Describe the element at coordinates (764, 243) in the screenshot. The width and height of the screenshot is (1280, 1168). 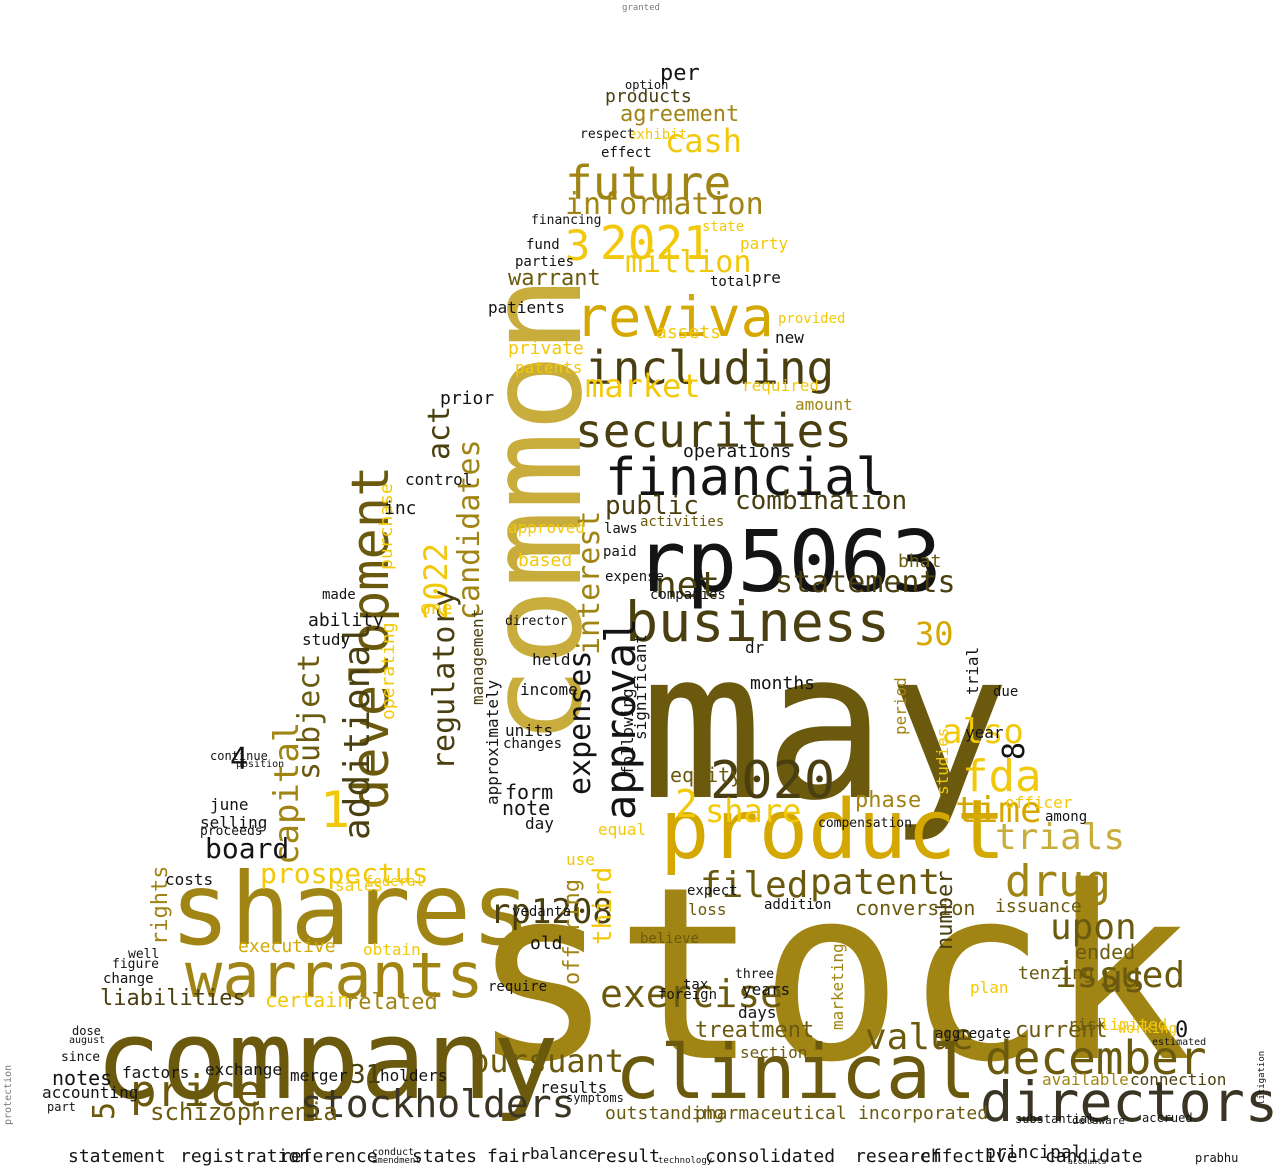
I see `word-party: party` at that location.